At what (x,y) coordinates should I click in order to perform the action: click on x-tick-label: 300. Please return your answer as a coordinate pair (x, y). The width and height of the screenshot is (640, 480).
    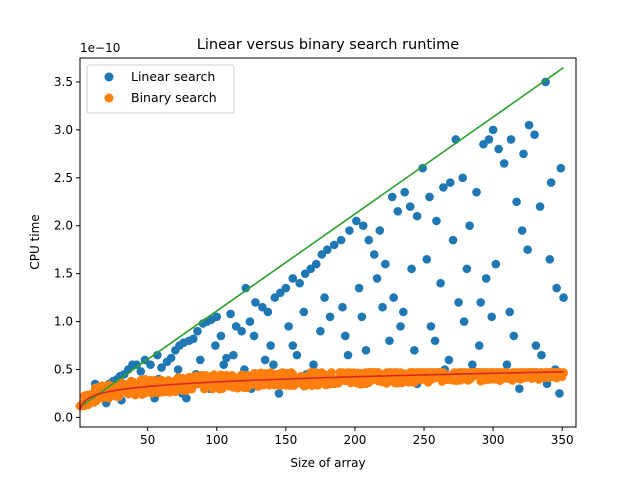
    Looking at the image, I should click on (493, 440).